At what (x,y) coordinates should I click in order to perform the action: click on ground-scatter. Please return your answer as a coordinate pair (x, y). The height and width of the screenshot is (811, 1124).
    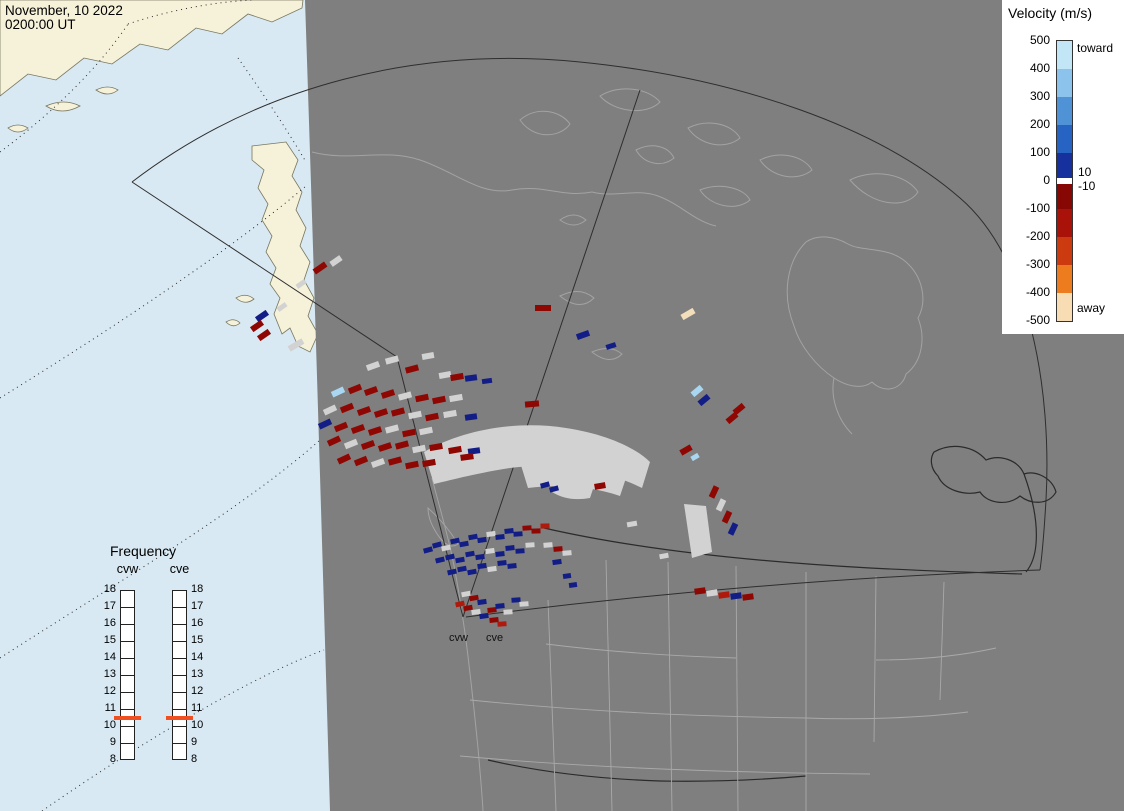
    Looking at the image, I should click on (568, 491).